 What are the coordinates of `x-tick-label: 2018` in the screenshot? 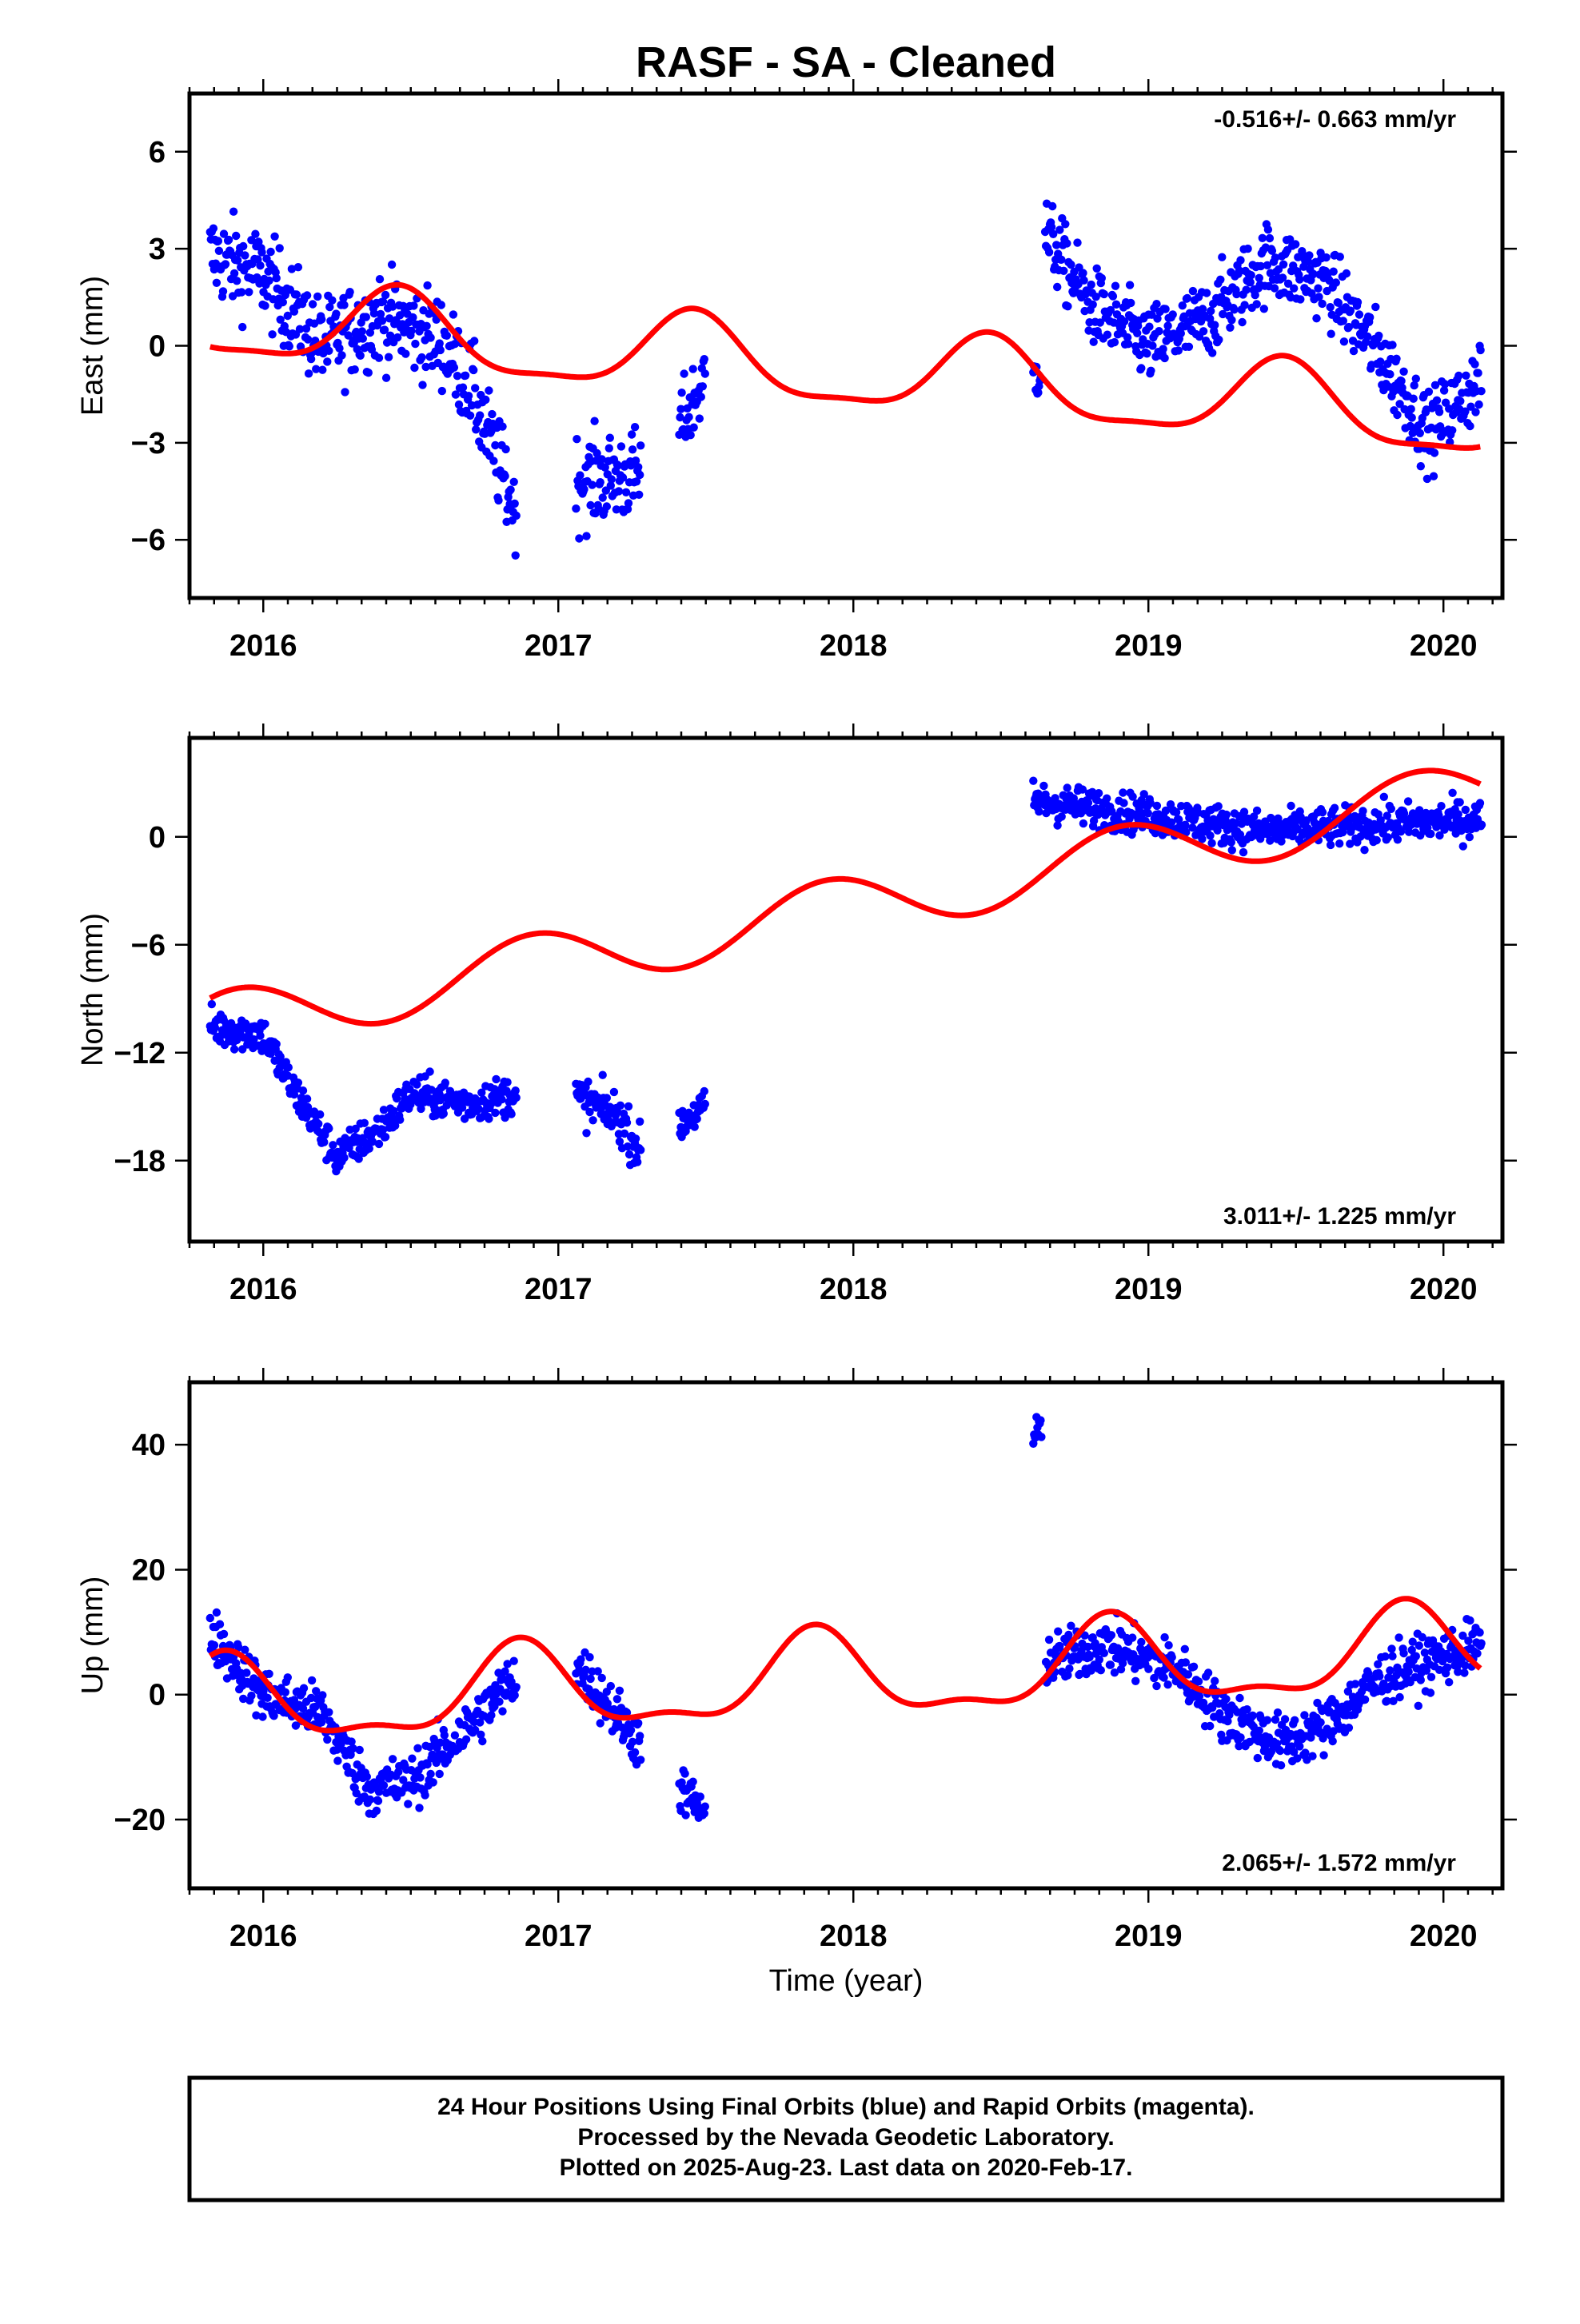 It's located at (854, 646).